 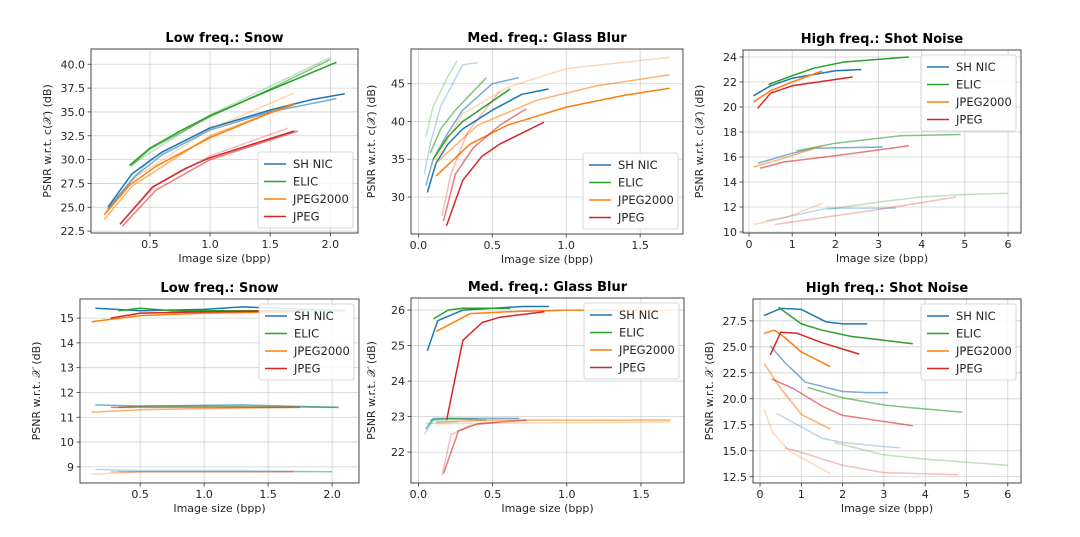 I want to click on y-tick-label: 20, so click(x=730, y=107).